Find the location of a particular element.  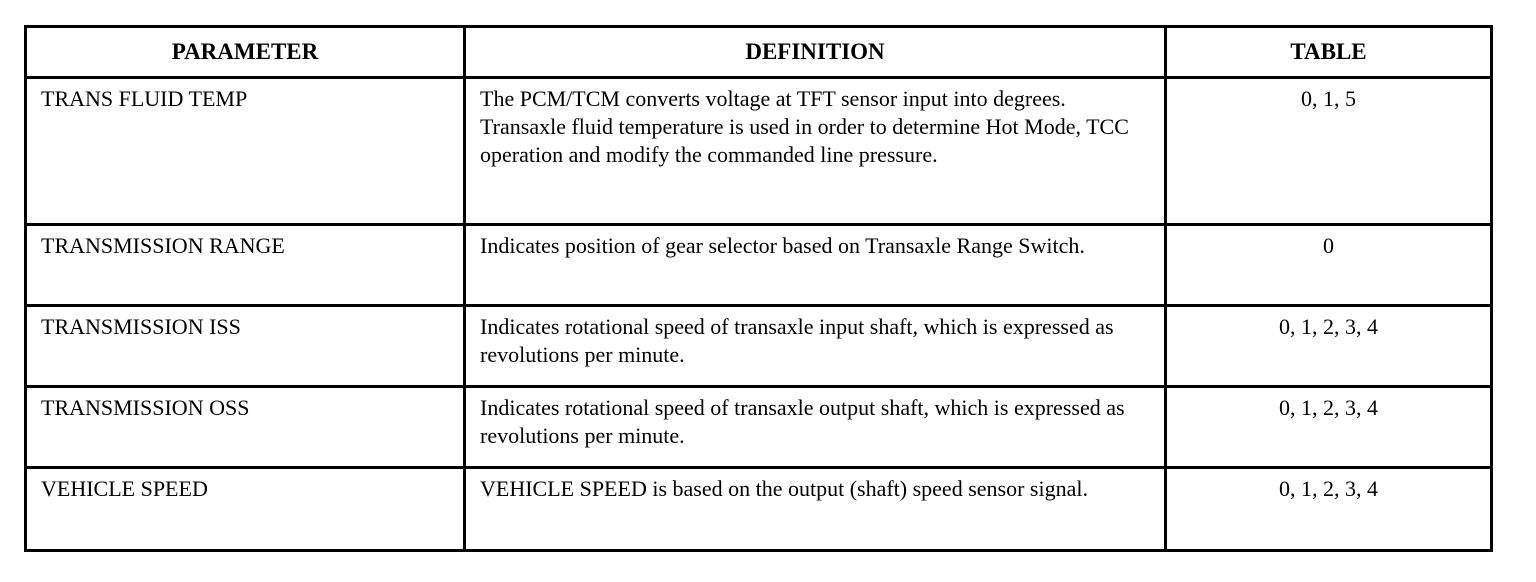

header-definition: DEFINITION is located at coordinates (815, 52).